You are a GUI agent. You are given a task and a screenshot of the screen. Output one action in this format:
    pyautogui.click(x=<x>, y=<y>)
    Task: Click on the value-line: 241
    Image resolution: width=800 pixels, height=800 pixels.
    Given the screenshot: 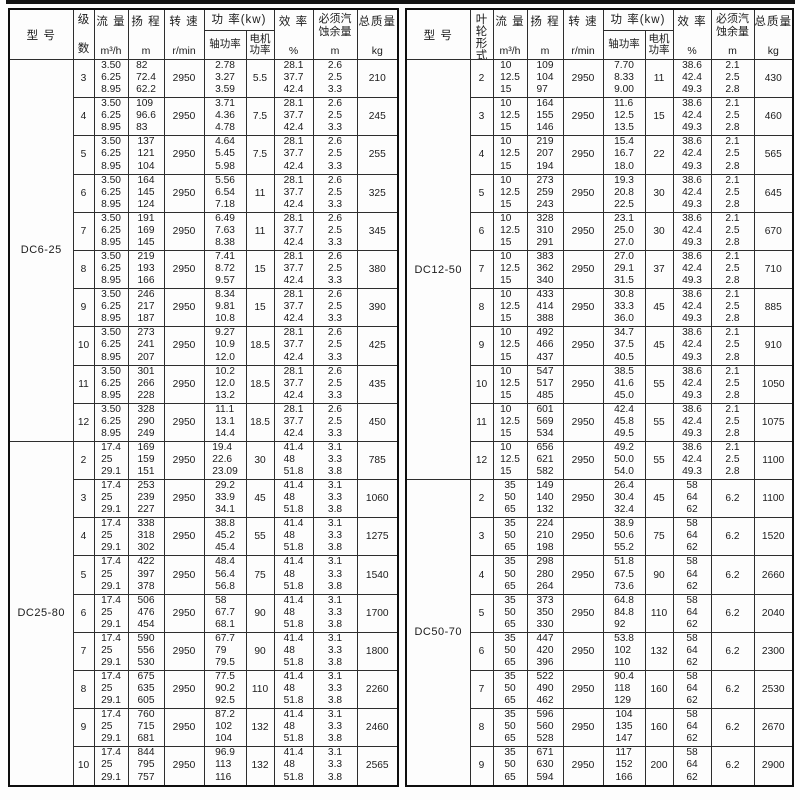 What is the action you would take?
    pyautogui.click(x=146, y=345)
    